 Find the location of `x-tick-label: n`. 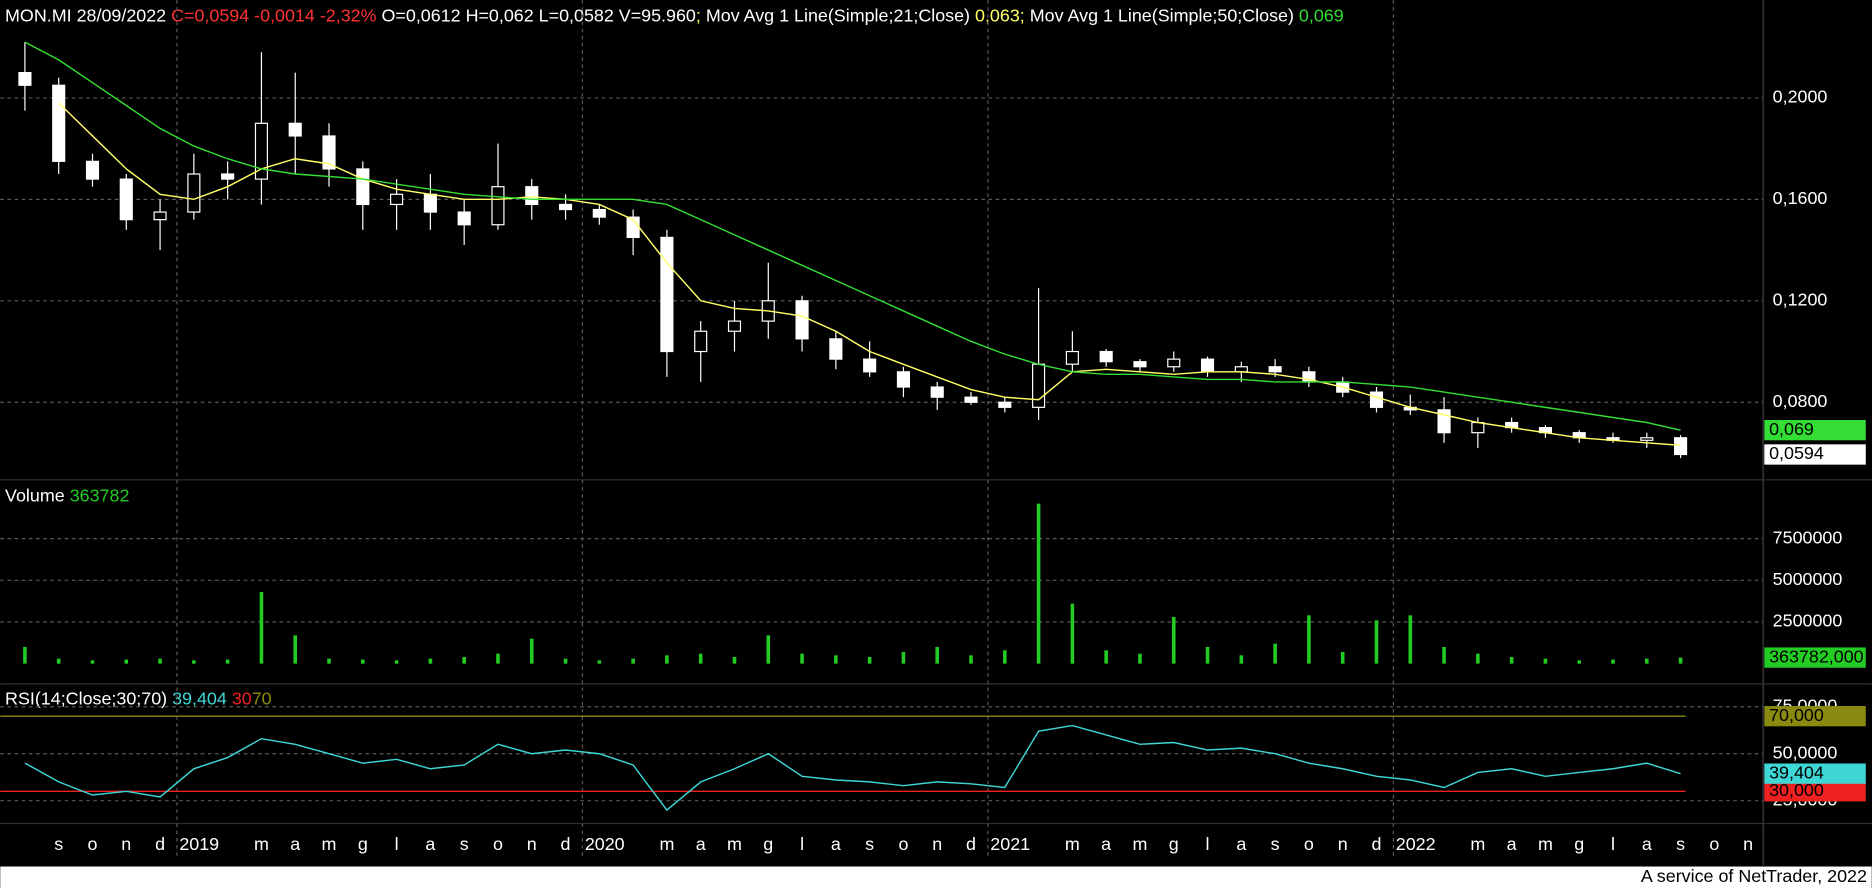

x-tick-label: n is located at coordinates (1748, 844).